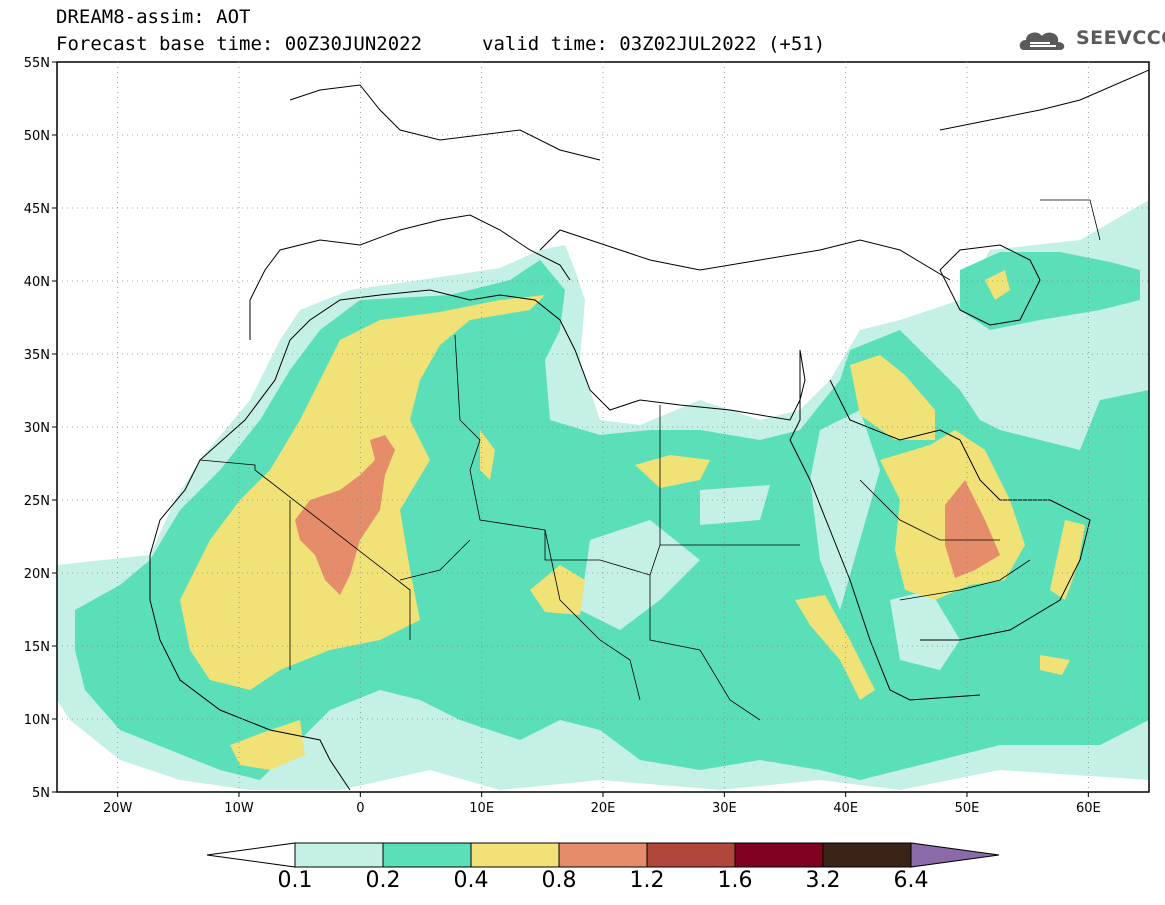  Describe the element at coordinates (118, 808) in the screenshot. I see `lon-tick-label: 20W` at that location.